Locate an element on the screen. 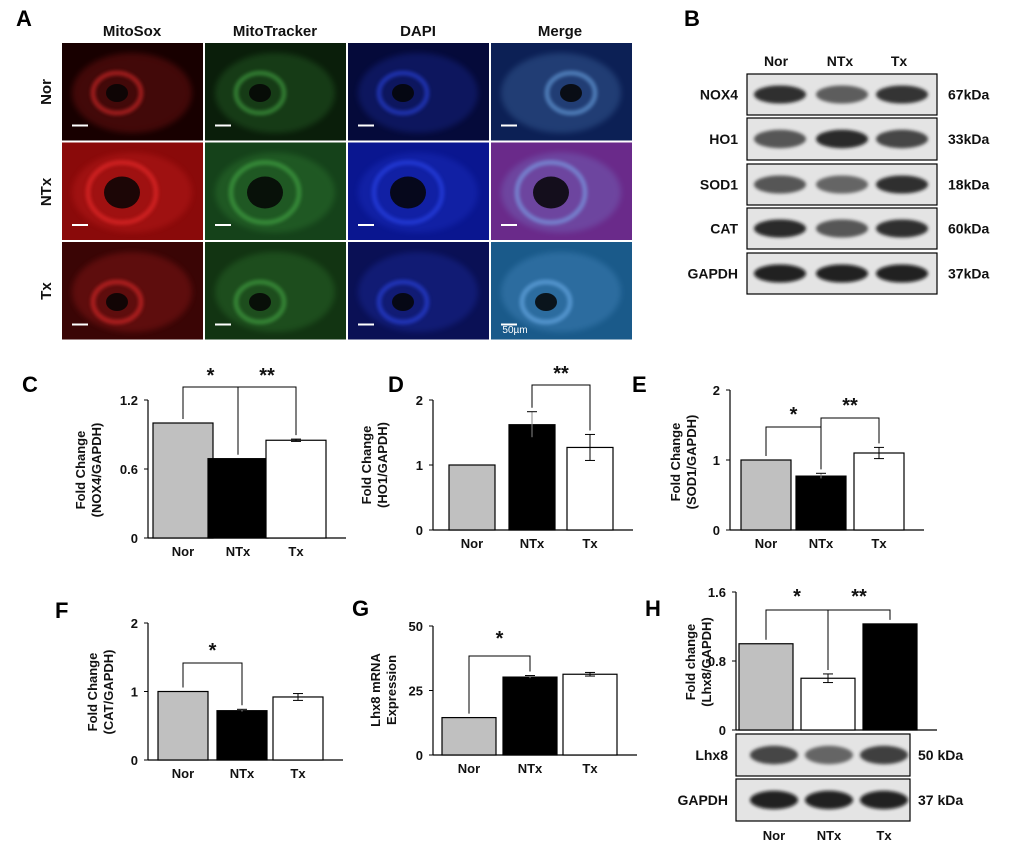 The width and height of the screenshot is (1020, 849). h-lane-label-ntx: NTx is located at coordinates (829, 835).